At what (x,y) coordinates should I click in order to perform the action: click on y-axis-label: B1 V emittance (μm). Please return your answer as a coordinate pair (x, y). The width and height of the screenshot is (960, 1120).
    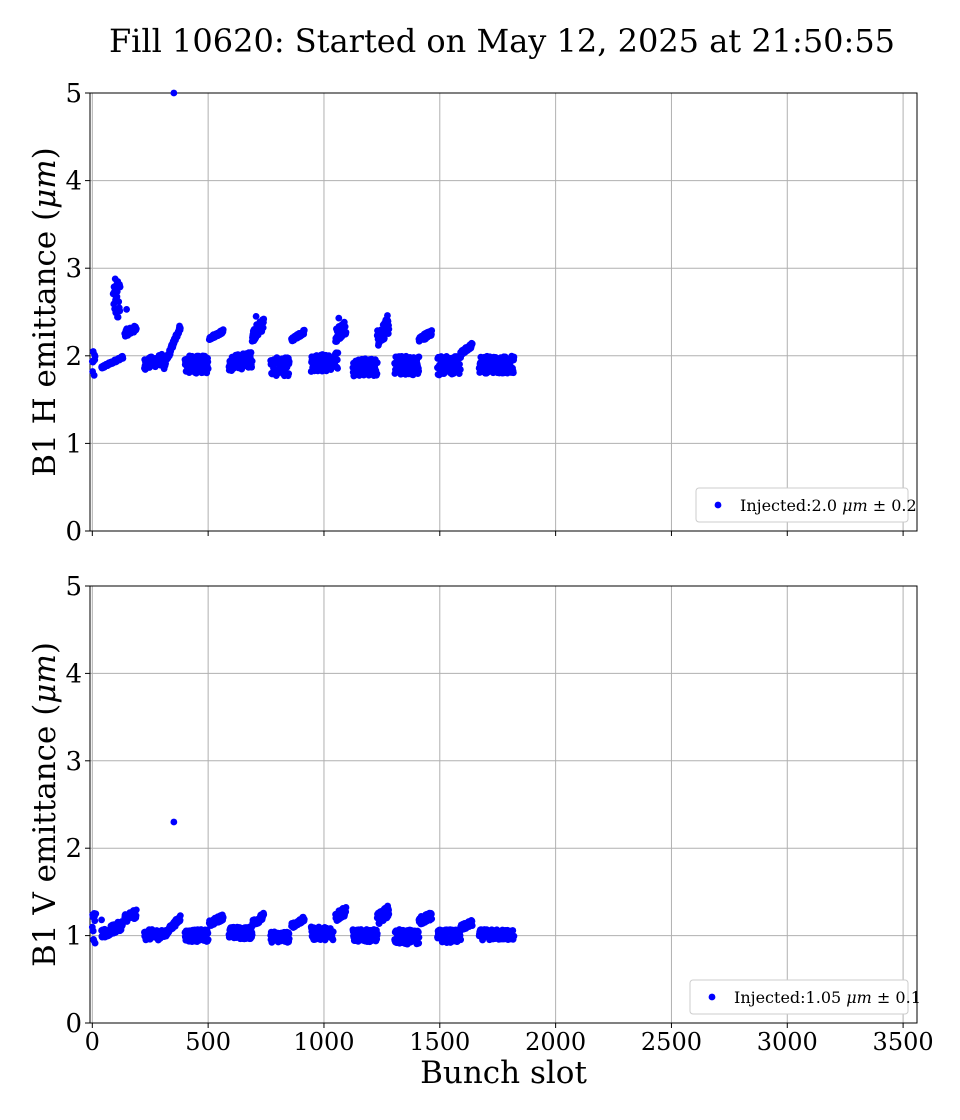
    Looking at the image, I should click on (45, 804).